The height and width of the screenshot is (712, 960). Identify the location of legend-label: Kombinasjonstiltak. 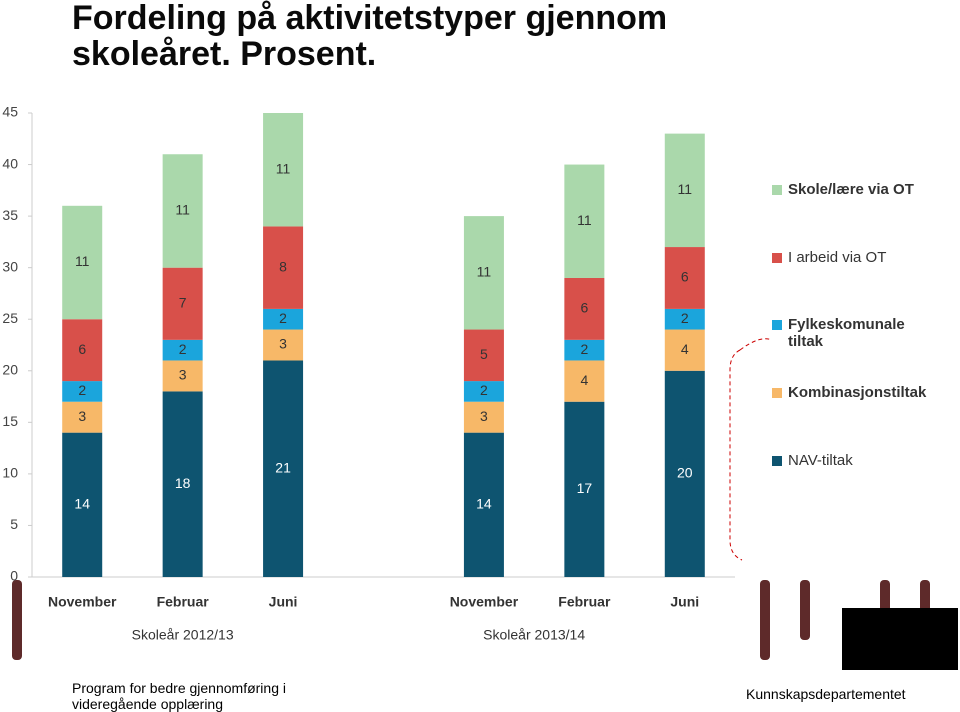
(857, 392).